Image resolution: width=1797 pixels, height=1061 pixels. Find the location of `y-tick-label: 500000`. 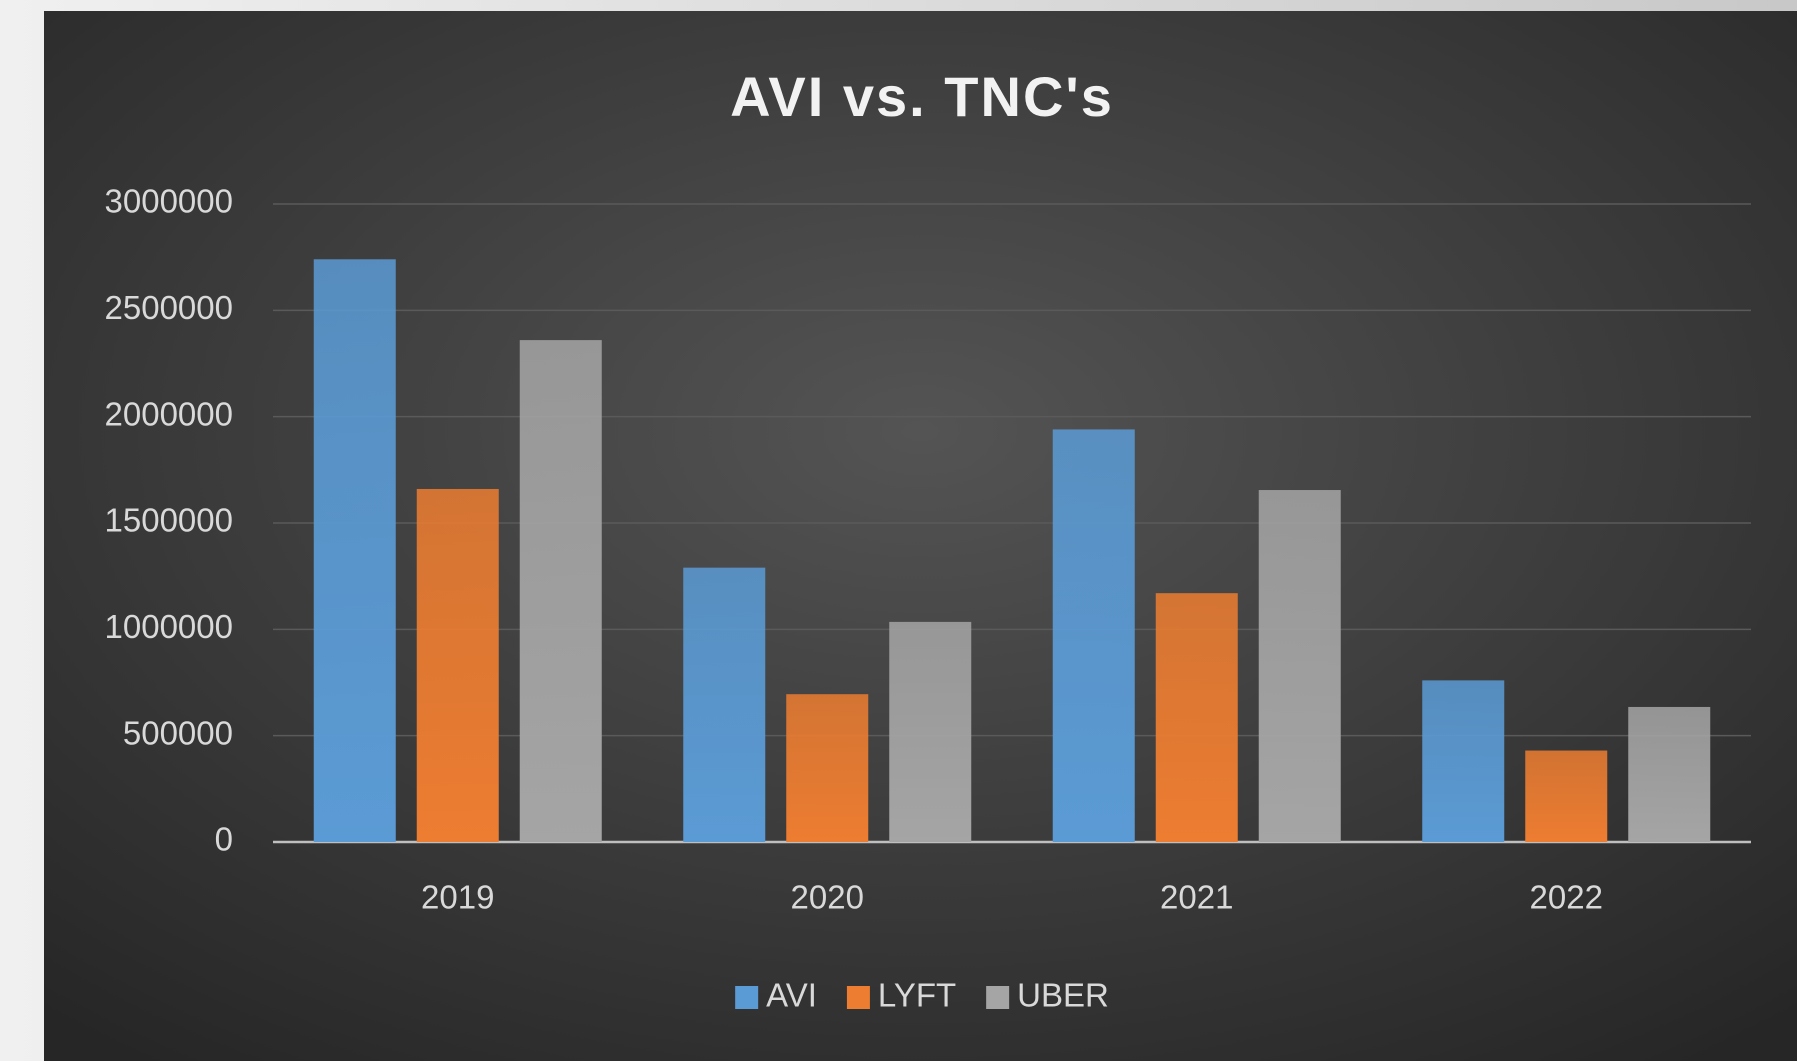

y-tick-label: 500000 is located at coordinates (178, 732).